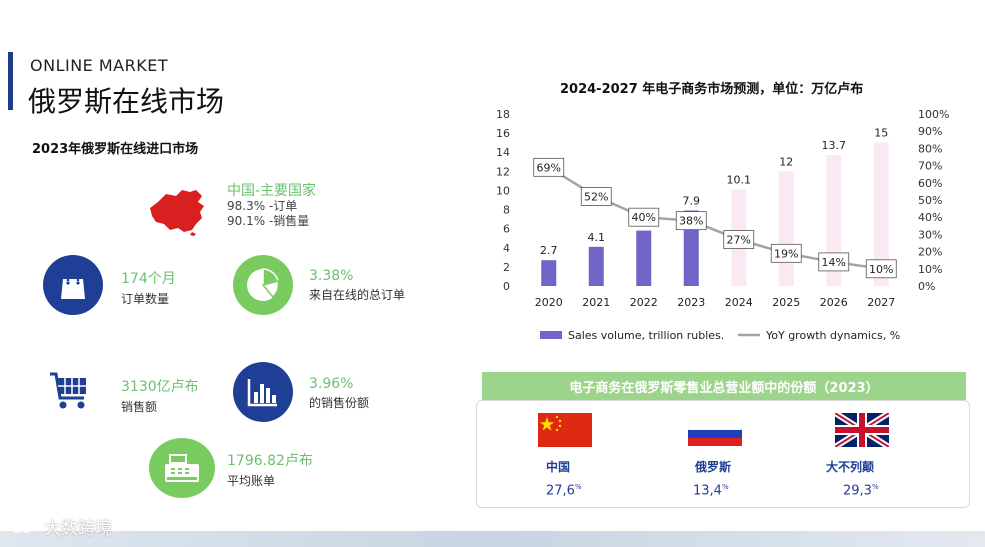  Describe the element at coordinates (933, 114) in the screenshot. I see `y-right-tick-label: 100%` at that location.